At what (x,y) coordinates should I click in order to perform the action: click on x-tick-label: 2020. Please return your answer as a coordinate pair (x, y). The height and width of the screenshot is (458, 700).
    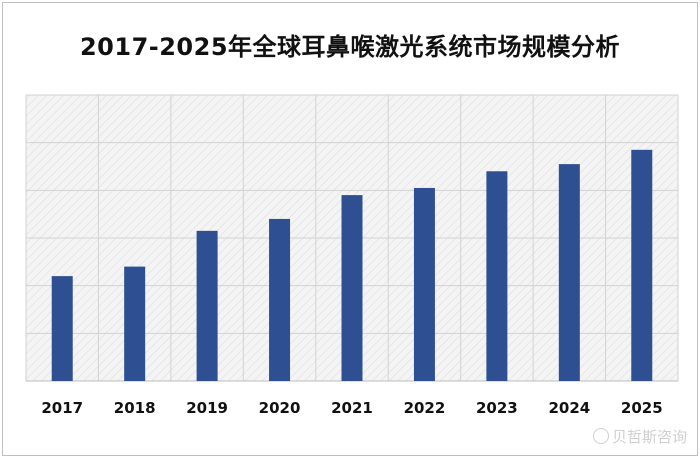
    Looking at the image, I should click on (280, 408).